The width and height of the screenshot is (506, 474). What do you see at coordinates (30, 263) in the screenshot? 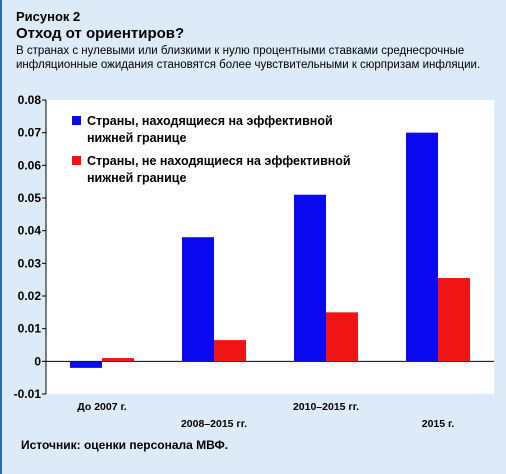
I see `y-tick-label: 0.03` at bounding box center [30, 263].